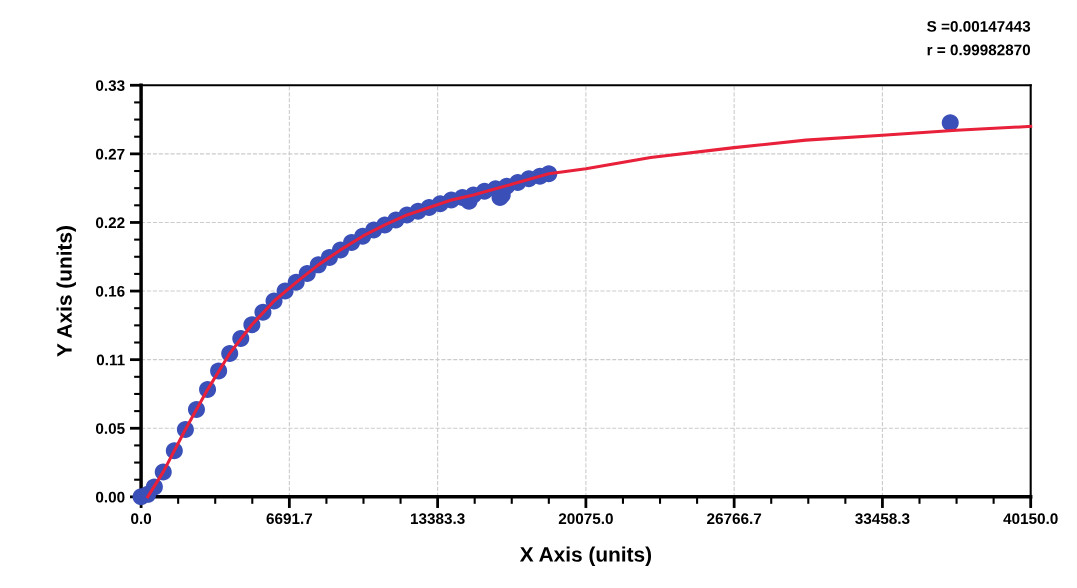  I want to click on y-axis-title: Y Axis (units), so click(66, 291).